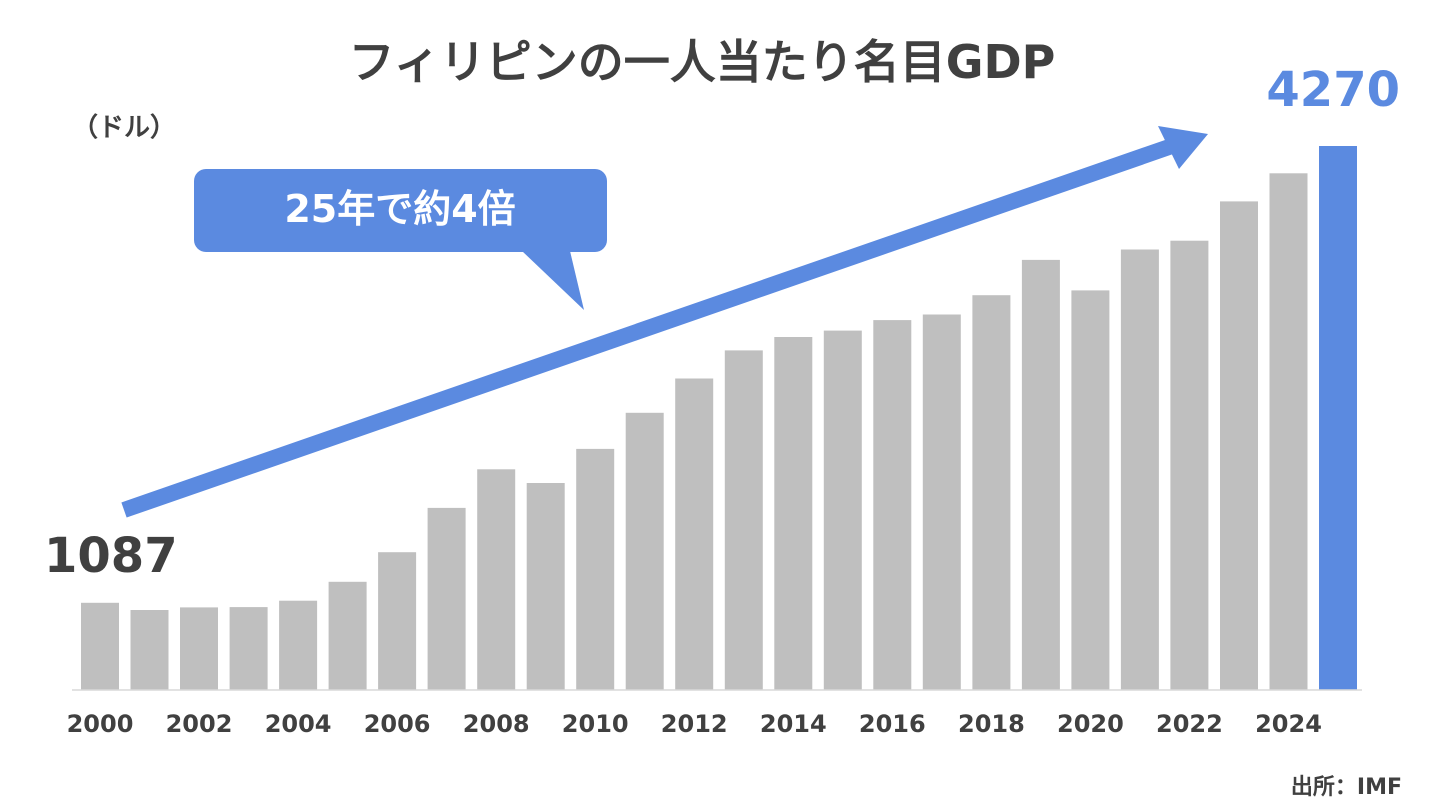  What do you see at coordinates (1346, 787) in the screenshot?
I see `source-label: 出所：IMF` at bounding box center [1346, 787].